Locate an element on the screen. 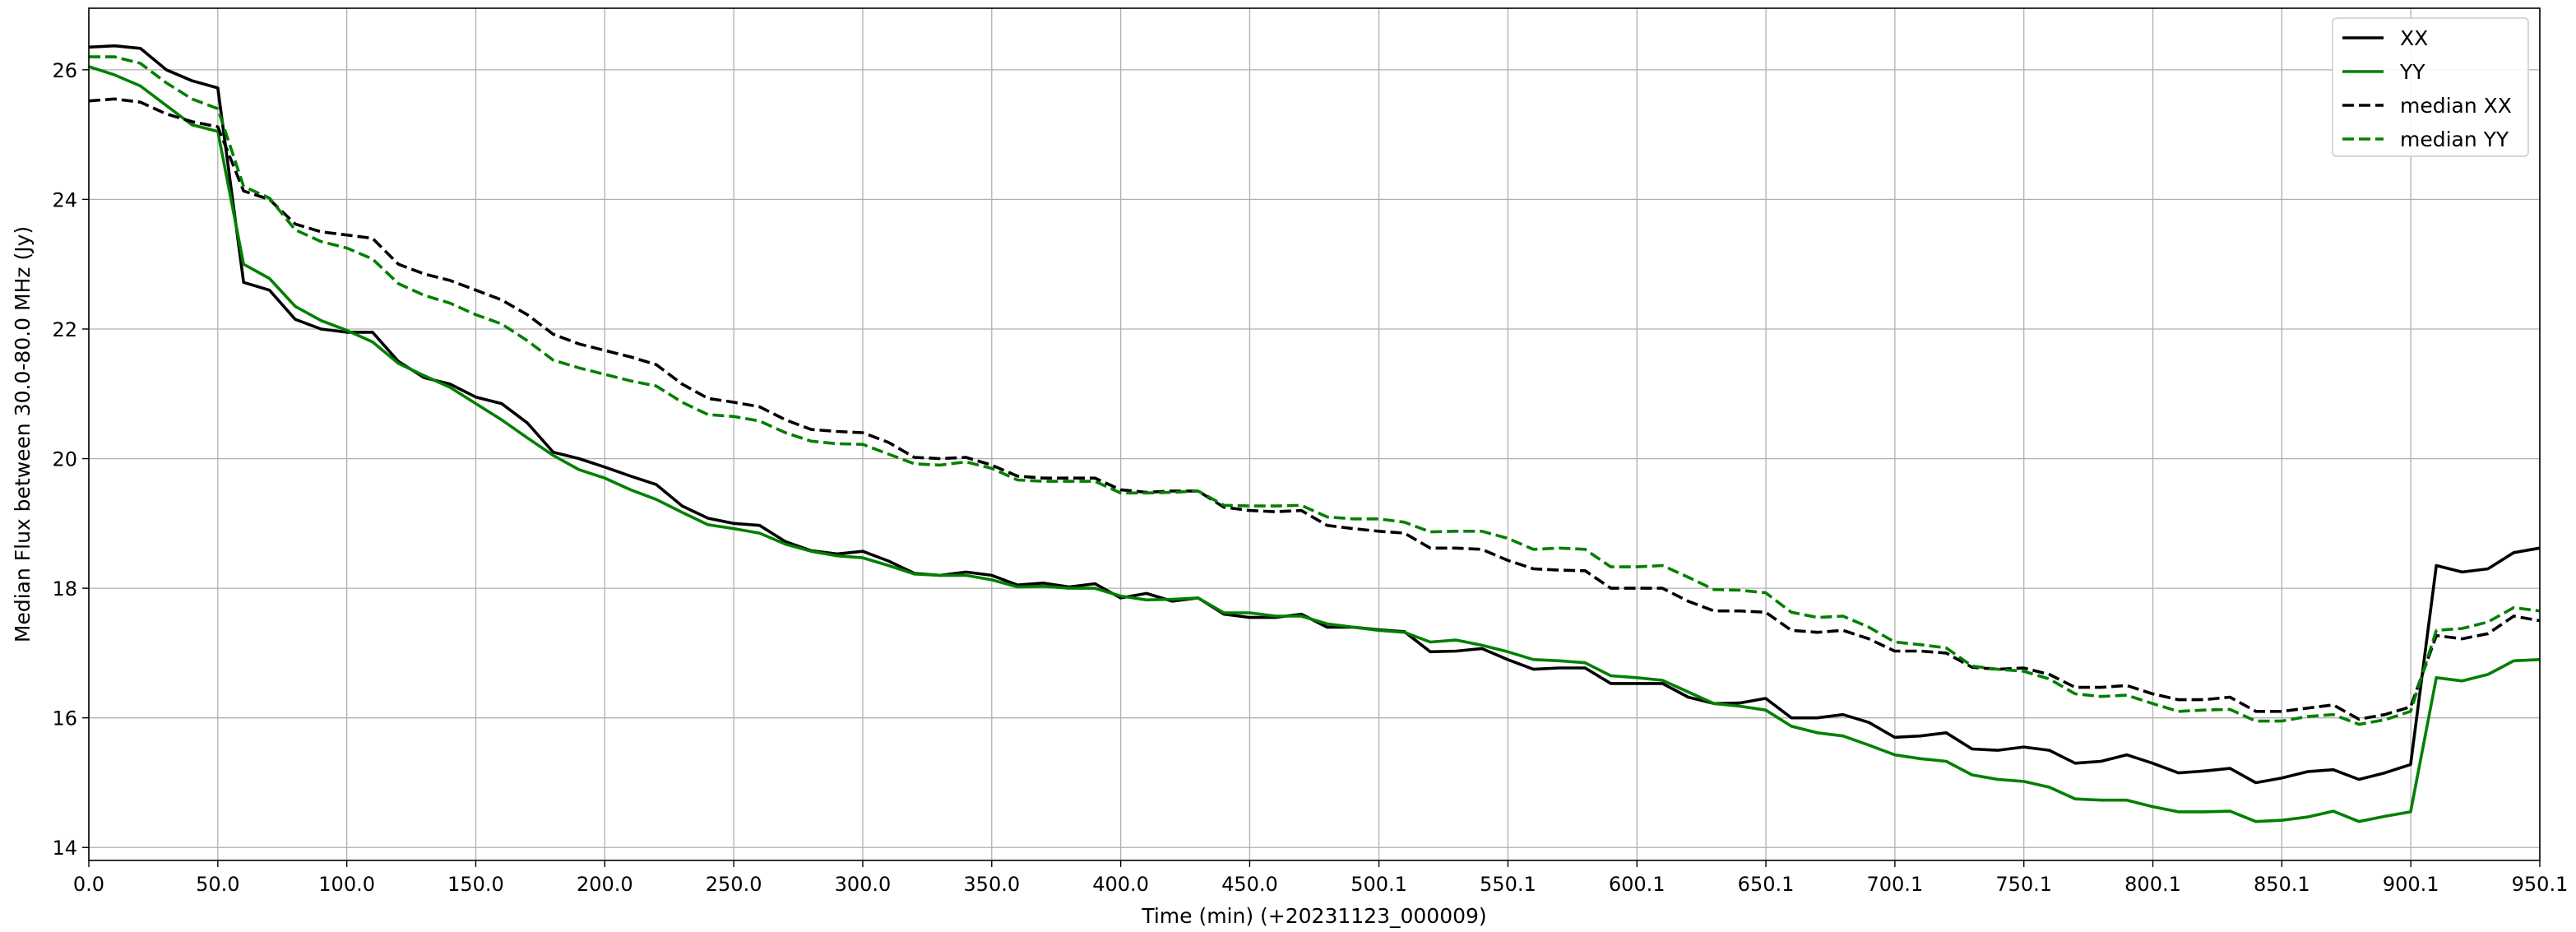 The width and height of the screenshot is (2576, 932). x-tick-label: 250.0 is located at coordinates (734, 884).